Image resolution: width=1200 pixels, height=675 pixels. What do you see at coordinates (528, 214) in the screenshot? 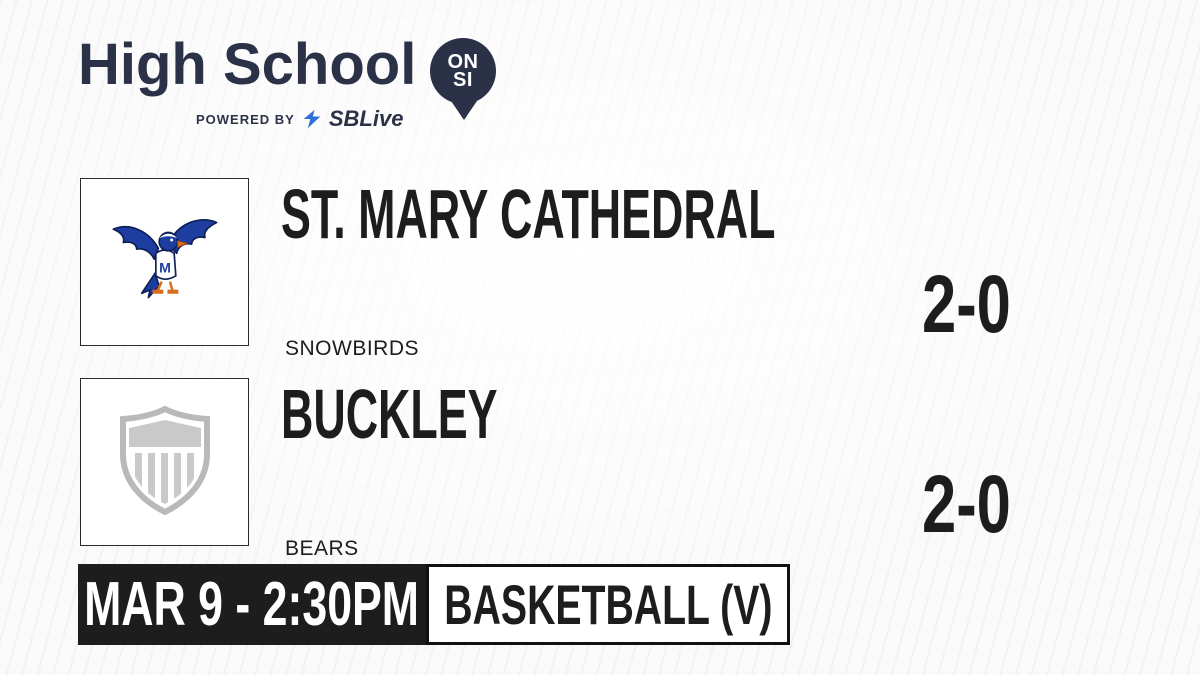
I see `team1-name: ST. MARY CATHEDRAL` at bounding box center [528, 214].